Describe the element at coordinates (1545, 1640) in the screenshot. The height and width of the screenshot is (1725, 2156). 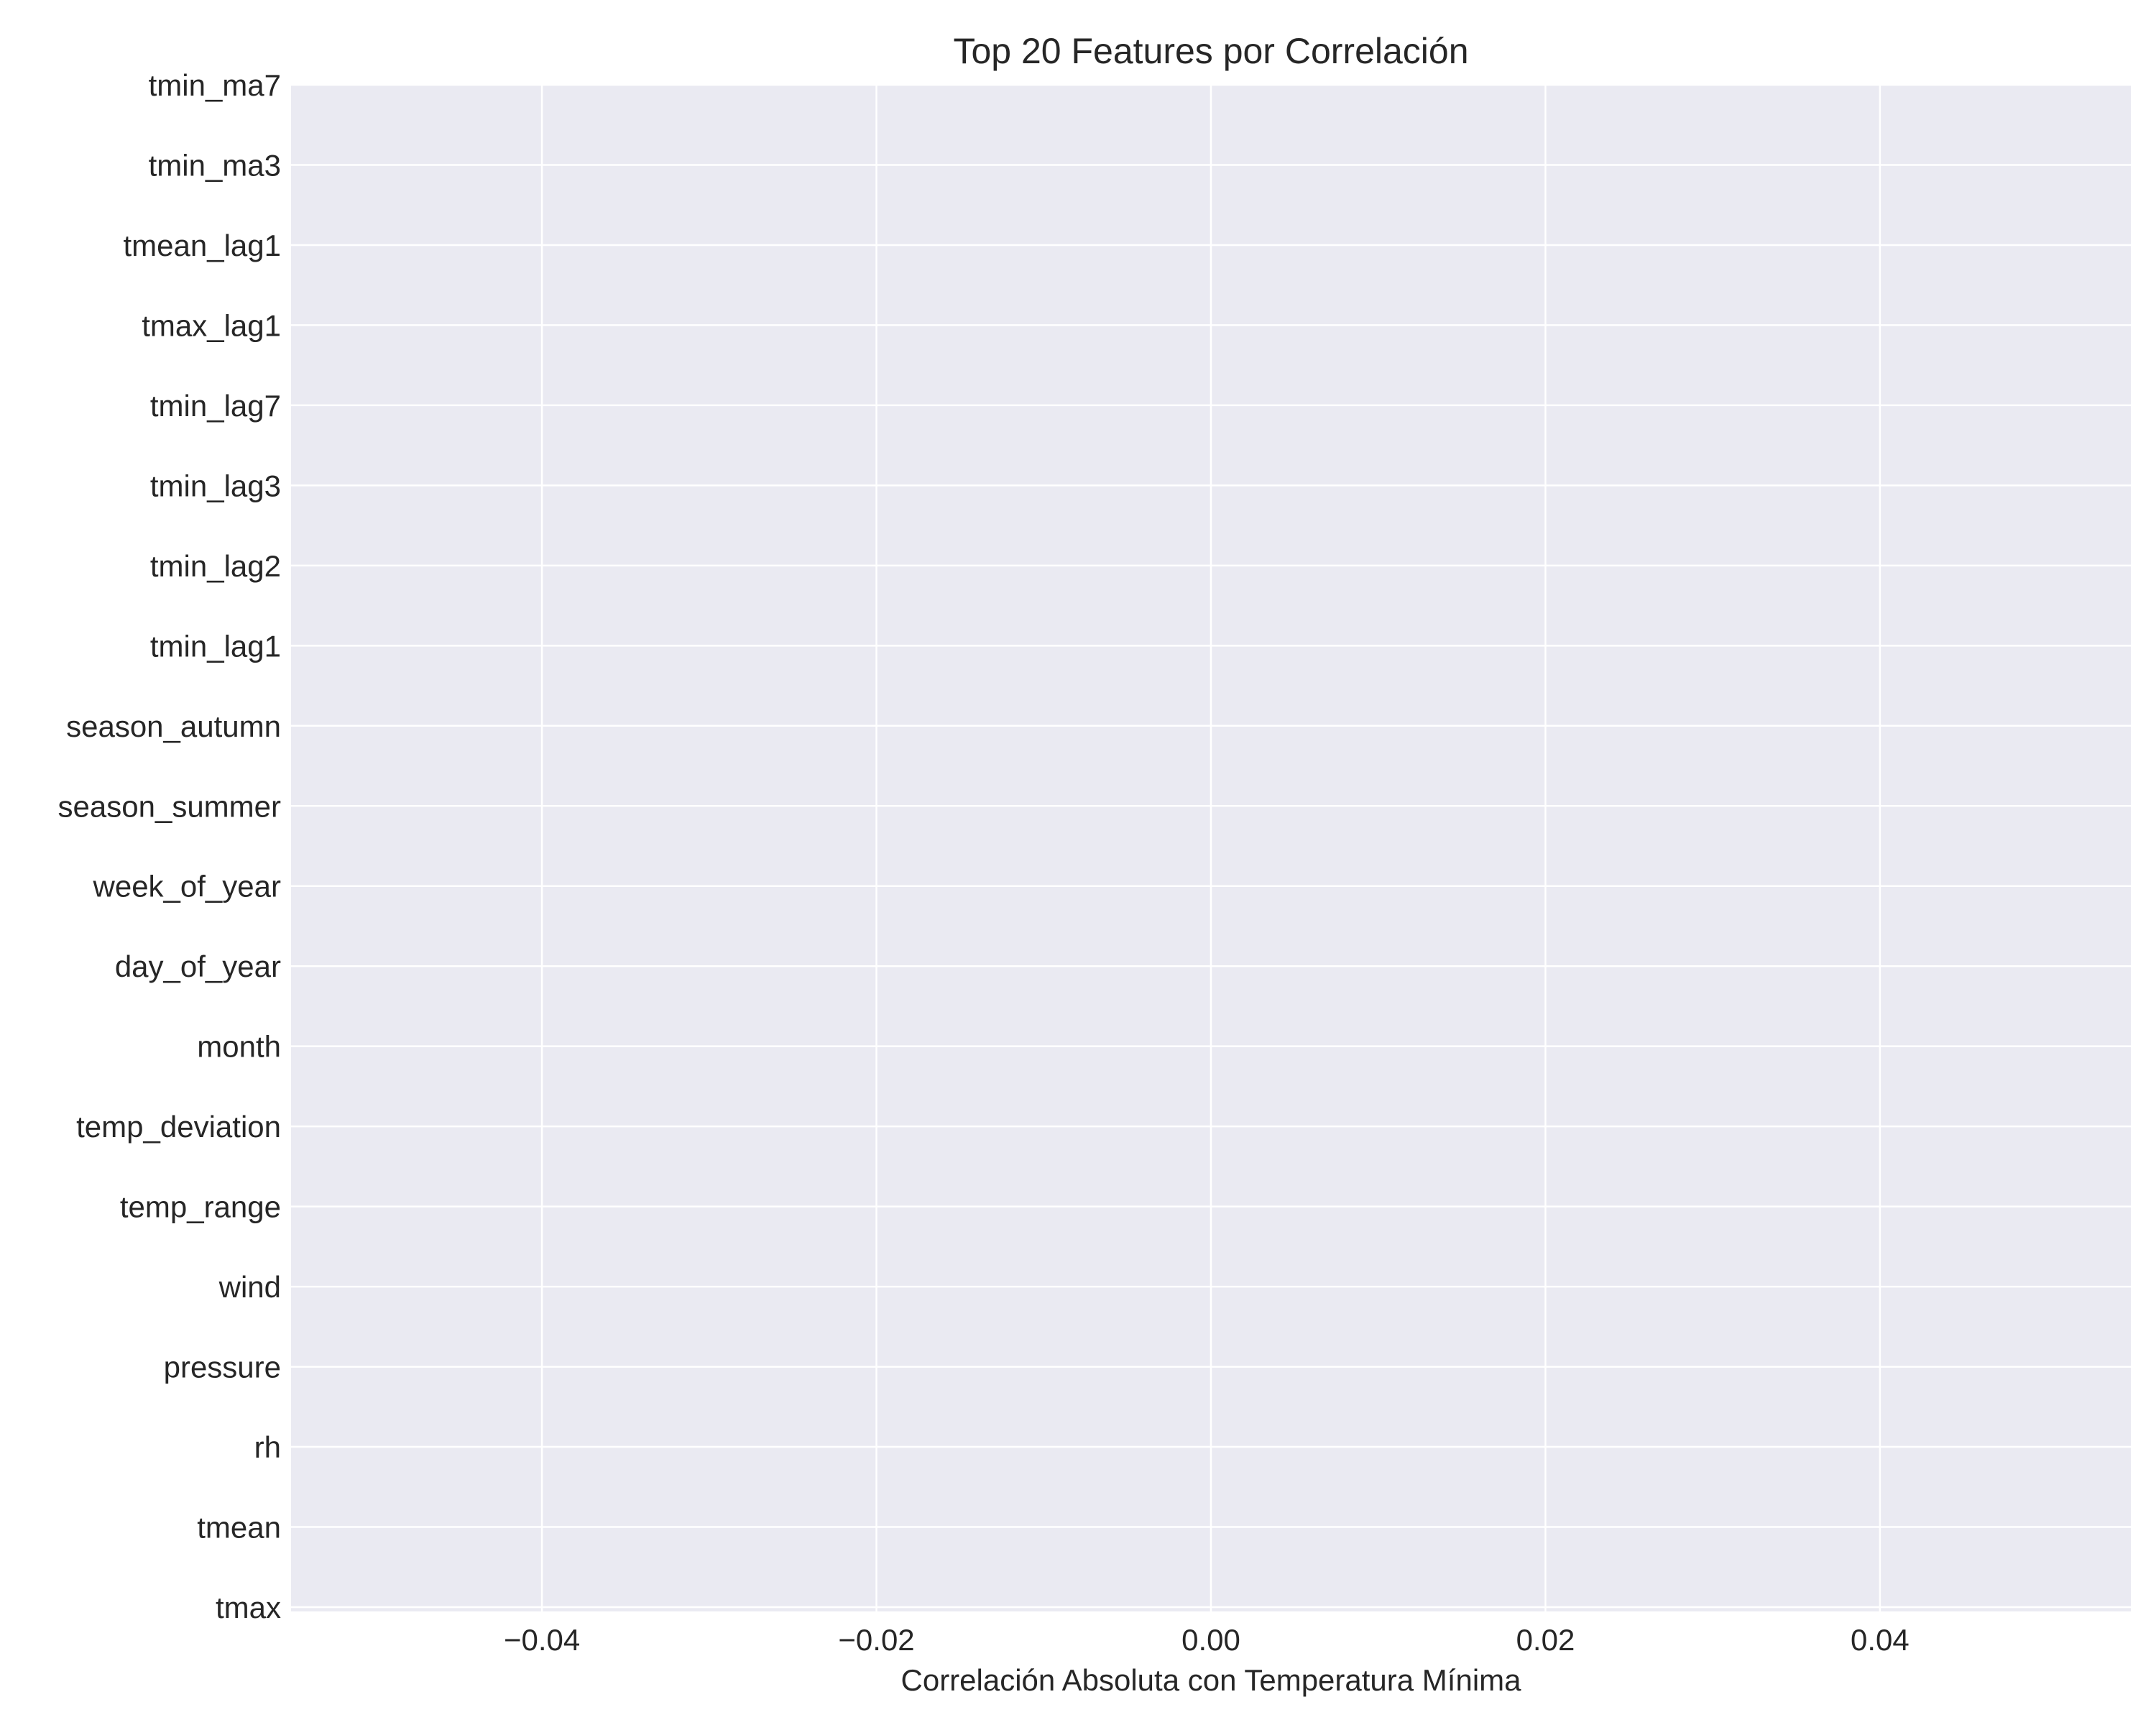
I see `x-tick-label: 0.02` at that location.